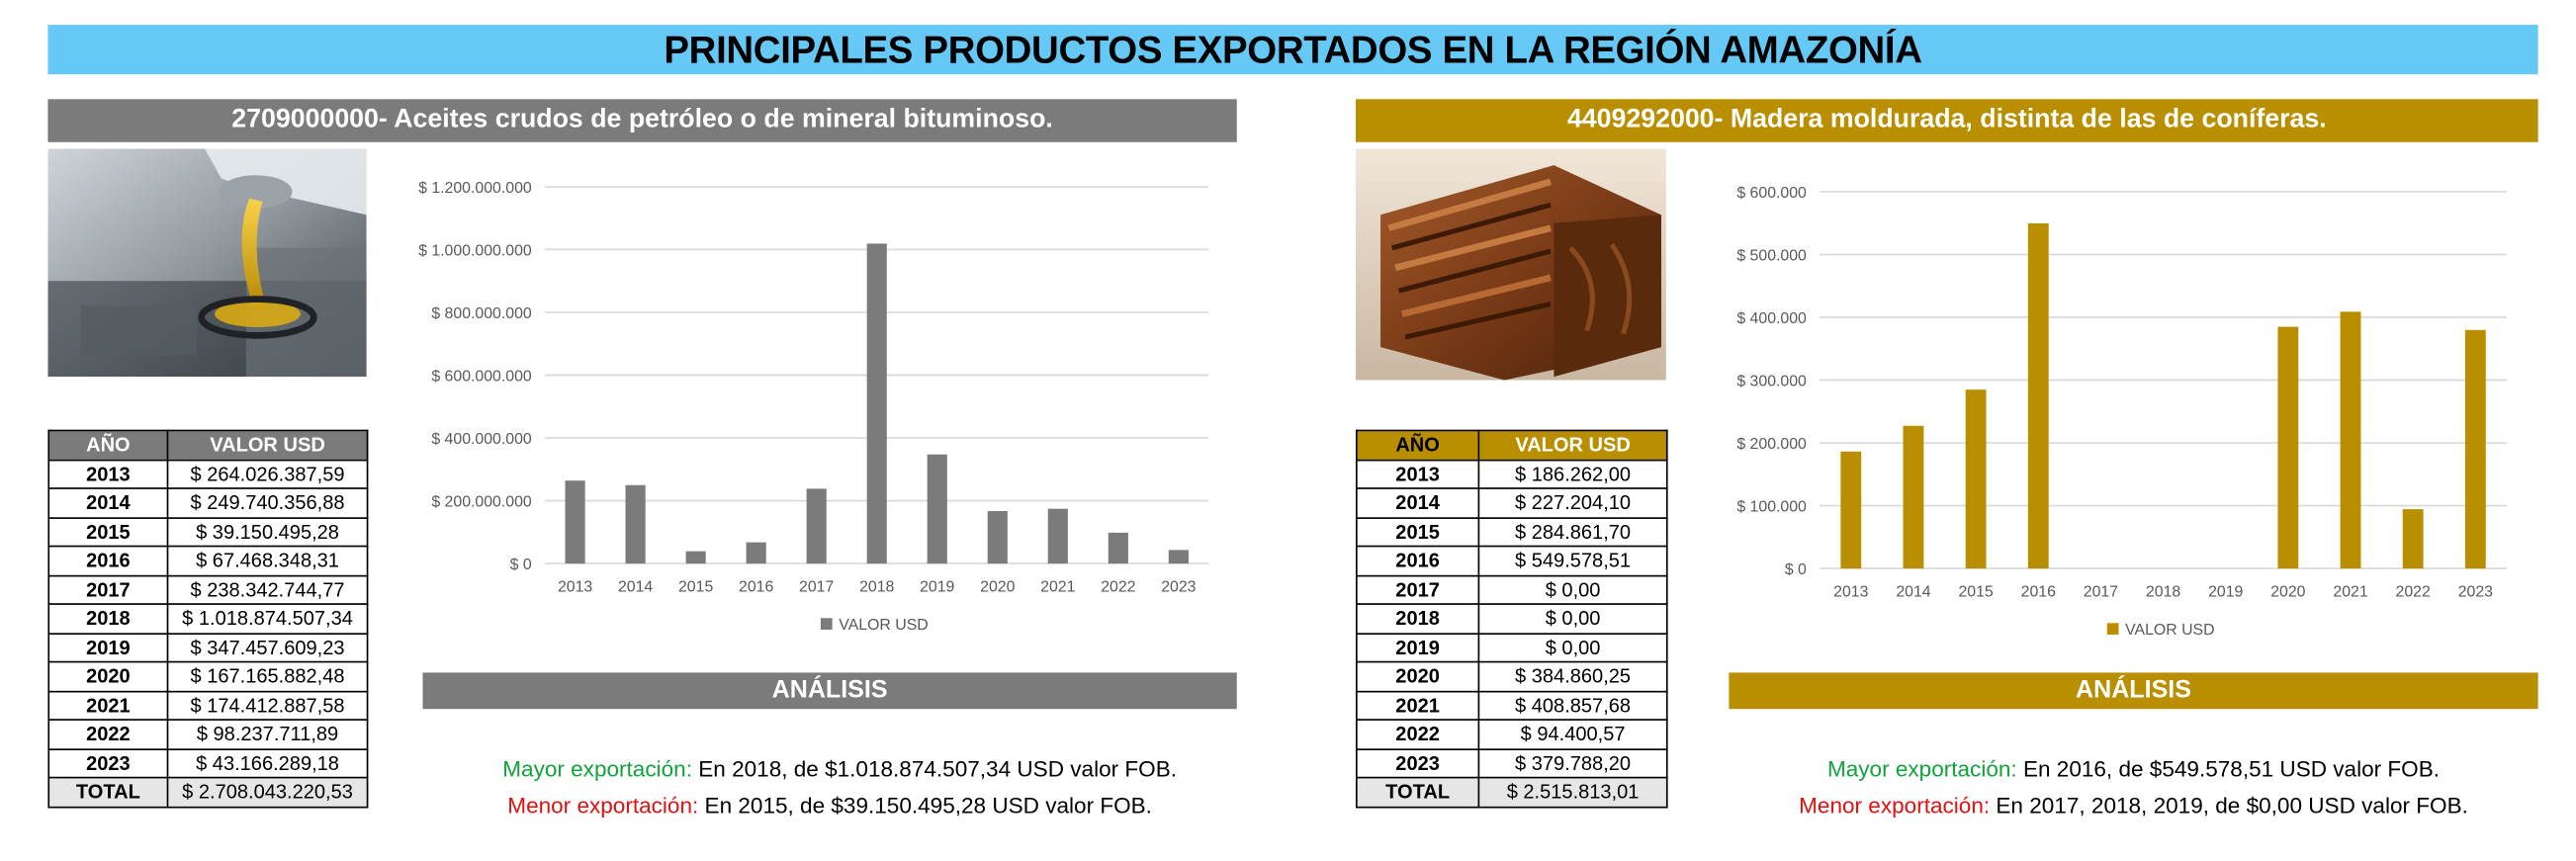  What do you see at coordinates (1895, 805) in the screenshot?
I see `min-label: Menor exportación:` at bounding box center [1895, 805].